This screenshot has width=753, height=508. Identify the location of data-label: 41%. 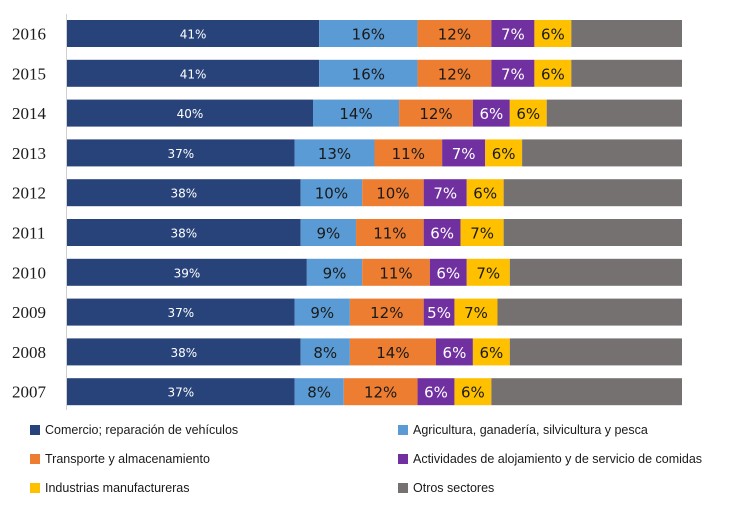
(193, 35).